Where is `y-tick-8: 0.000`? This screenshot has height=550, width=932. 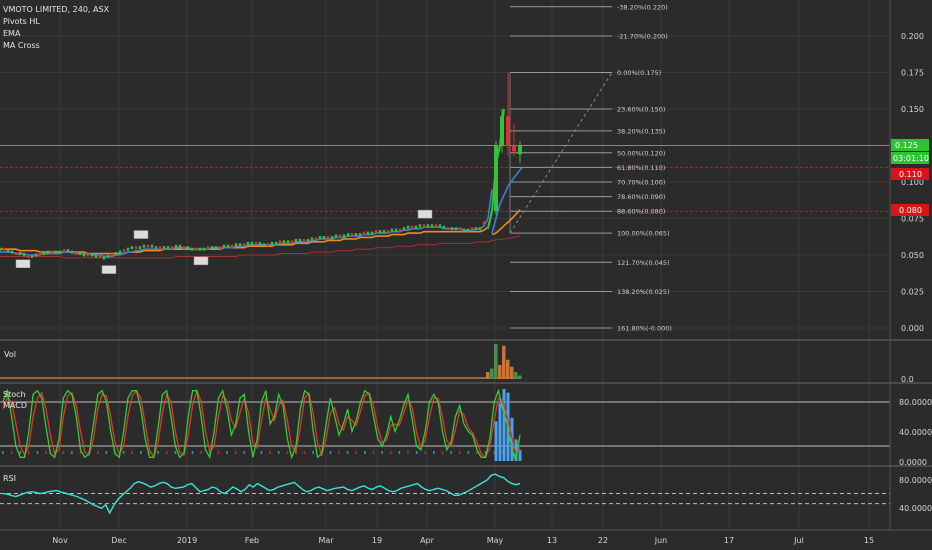
y-tick-8: 0.000 is located at coordinates (912, 328).